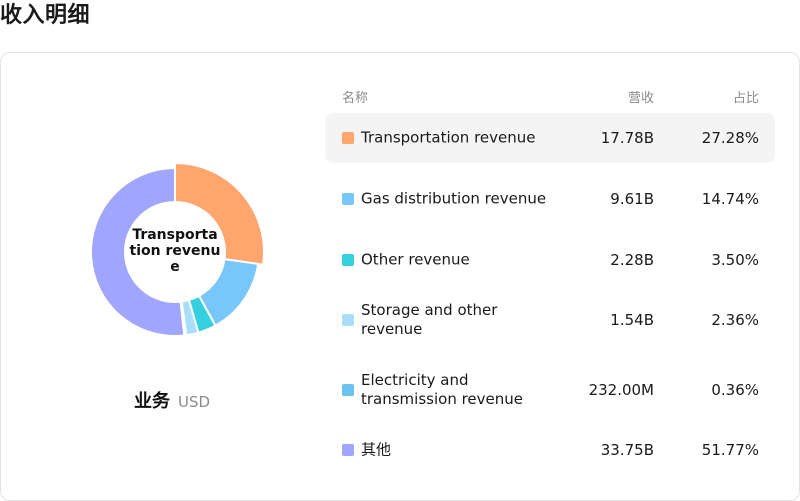 This screenshot has width=800, height=501. What do you see at coordinates (621, 390) in the screenshot?
I see `row-revenue: 232.00M` at bounding box center [621, 390].